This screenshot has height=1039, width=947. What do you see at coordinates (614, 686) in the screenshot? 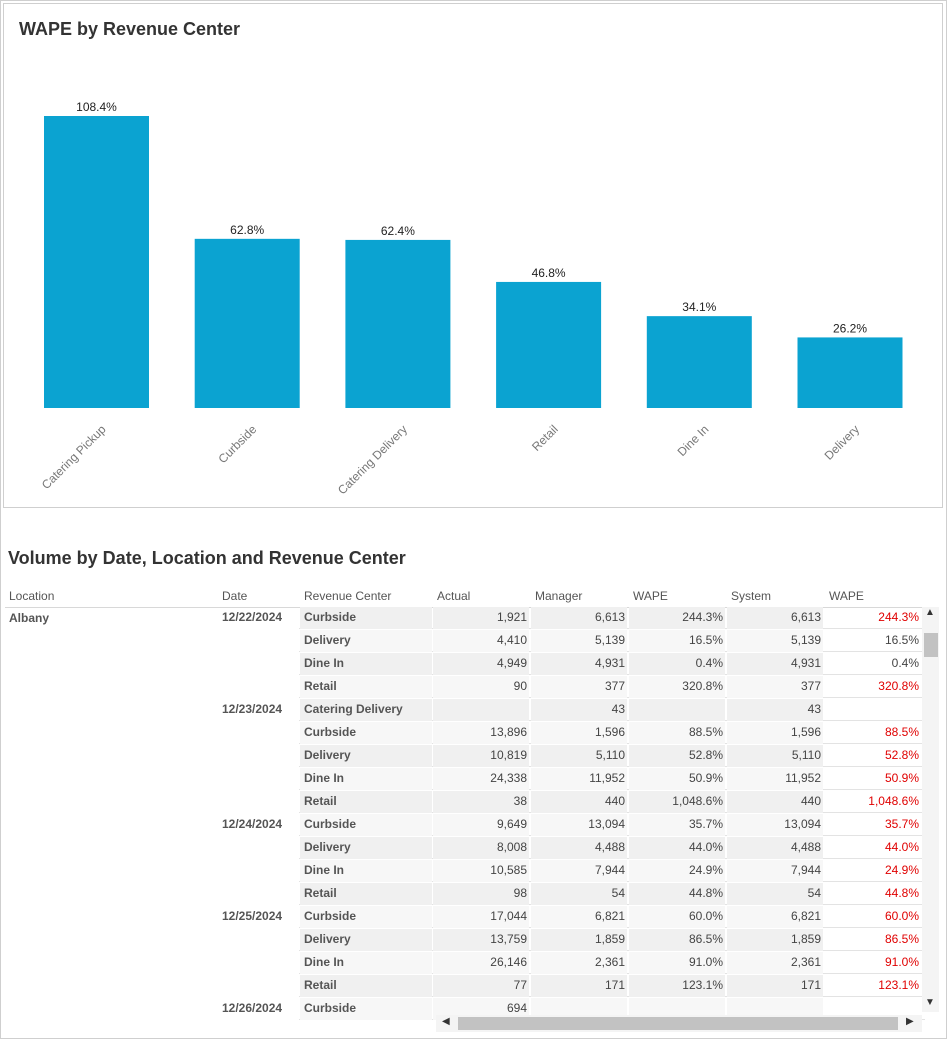
I see `manager-cell: 377` at bounding box center [614, 686].